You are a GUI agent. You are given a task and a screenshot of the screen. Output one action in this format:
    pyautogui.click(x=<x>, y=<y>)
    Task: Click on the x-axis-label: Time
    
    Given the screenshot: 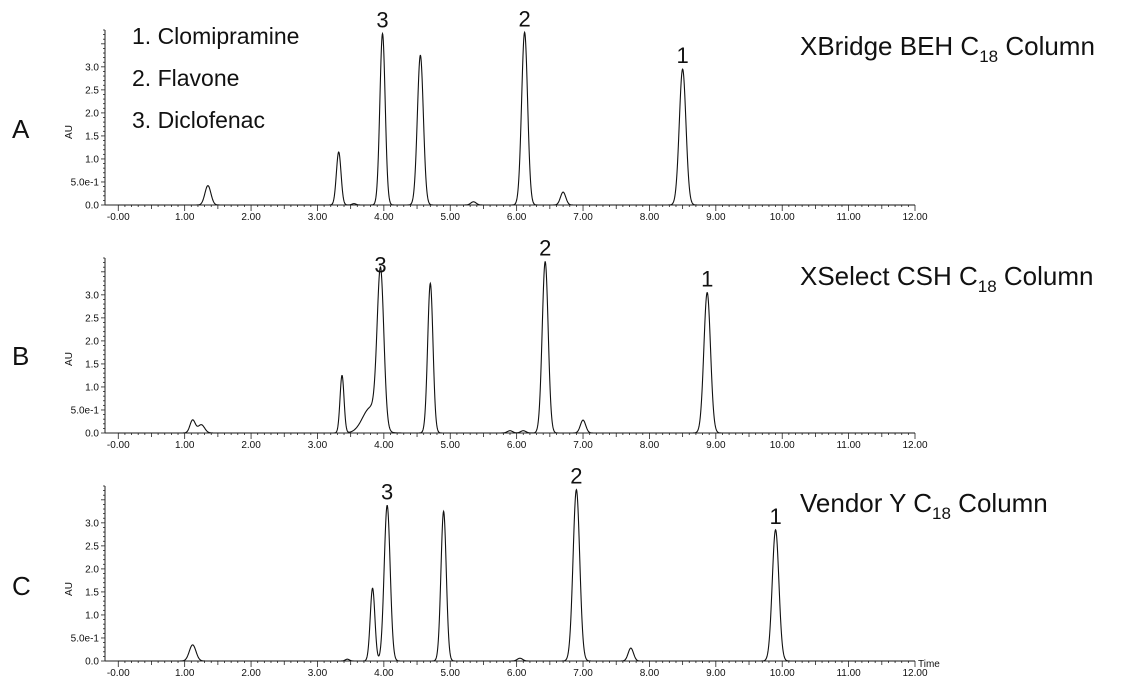 What is the action you would take?
    pyautogui.click(x=929, y=664)
    